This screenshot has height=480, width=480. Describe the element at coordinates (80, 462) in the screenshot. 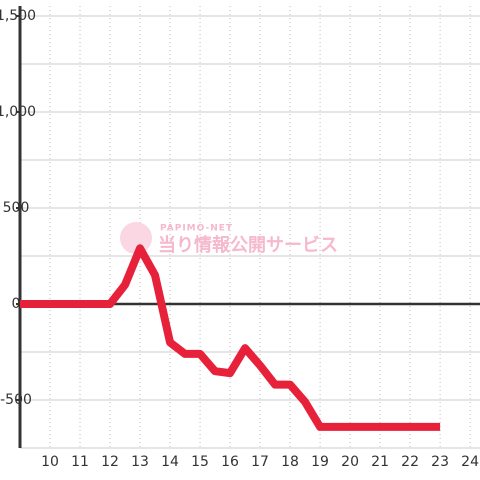

I see `x-tick-label: 11` at that location.